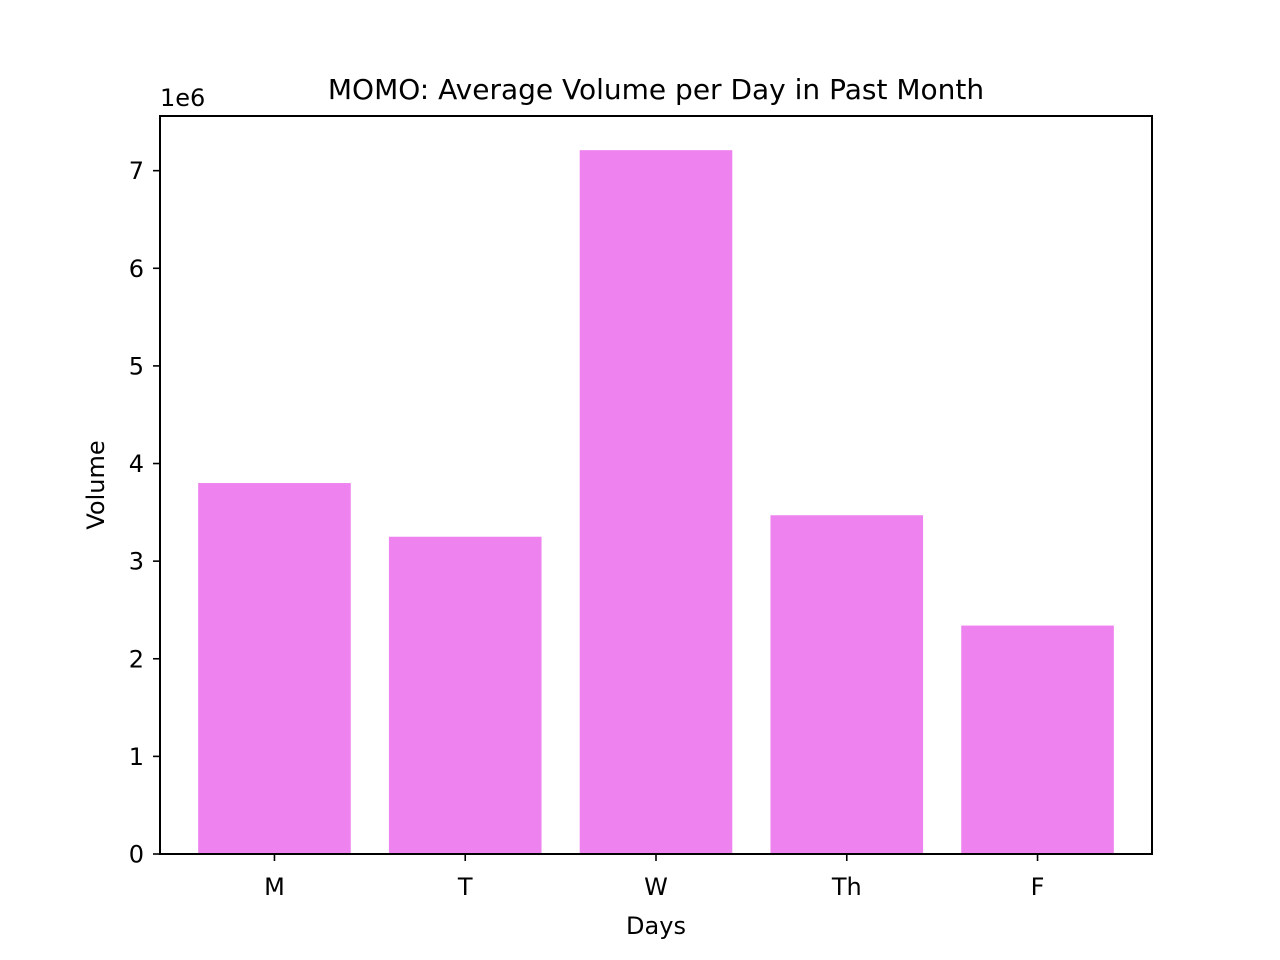 The height and width of the screenshot is (960, 1280). Describe the element at coordinates (656, 926) in the screenshot. I see `x-axis-label: Days` at that location.